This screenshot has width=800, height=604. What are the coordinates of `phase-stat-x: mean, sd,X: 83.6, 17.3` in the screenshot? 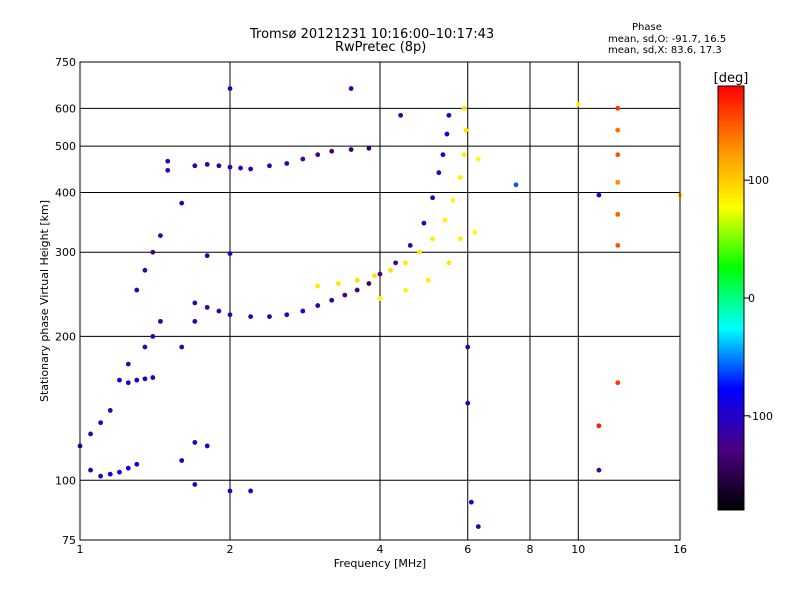 It's located at (665, 50).